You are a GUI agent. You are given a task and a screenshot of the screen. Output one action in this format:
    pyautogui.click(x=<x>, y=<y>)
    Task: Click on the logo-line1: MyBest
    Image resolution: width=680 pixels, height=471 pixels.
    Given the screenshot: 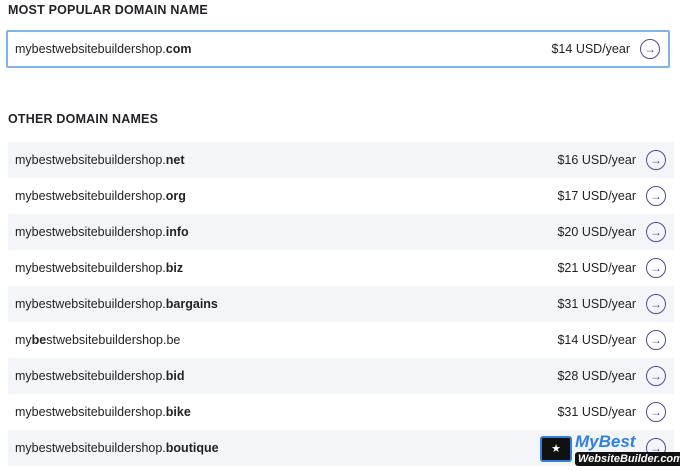 What is the action you would take?
    pyautogui.click(x=605, y=441)
    